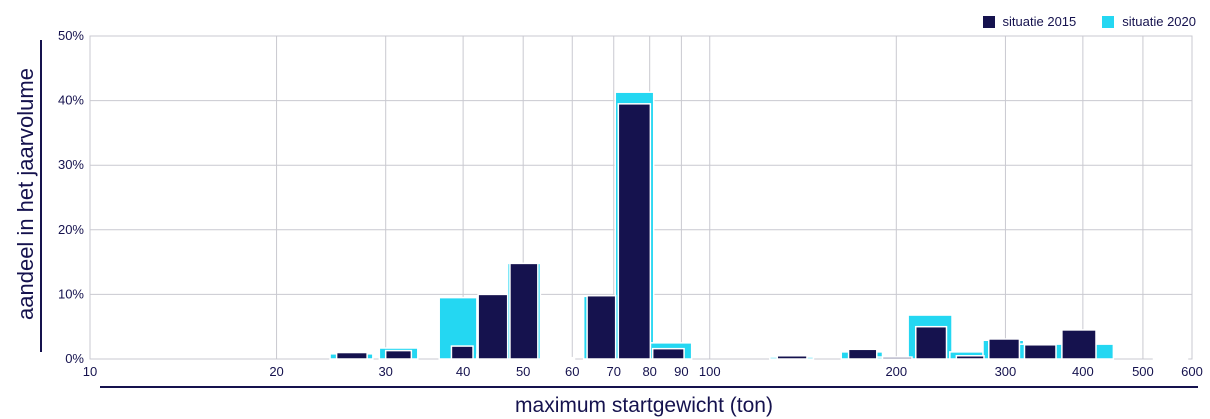  What do you see at coordinates (1006, 371) in the screenshot?
I see `x-tick-label: 300` at bounding box center [1006, 371].